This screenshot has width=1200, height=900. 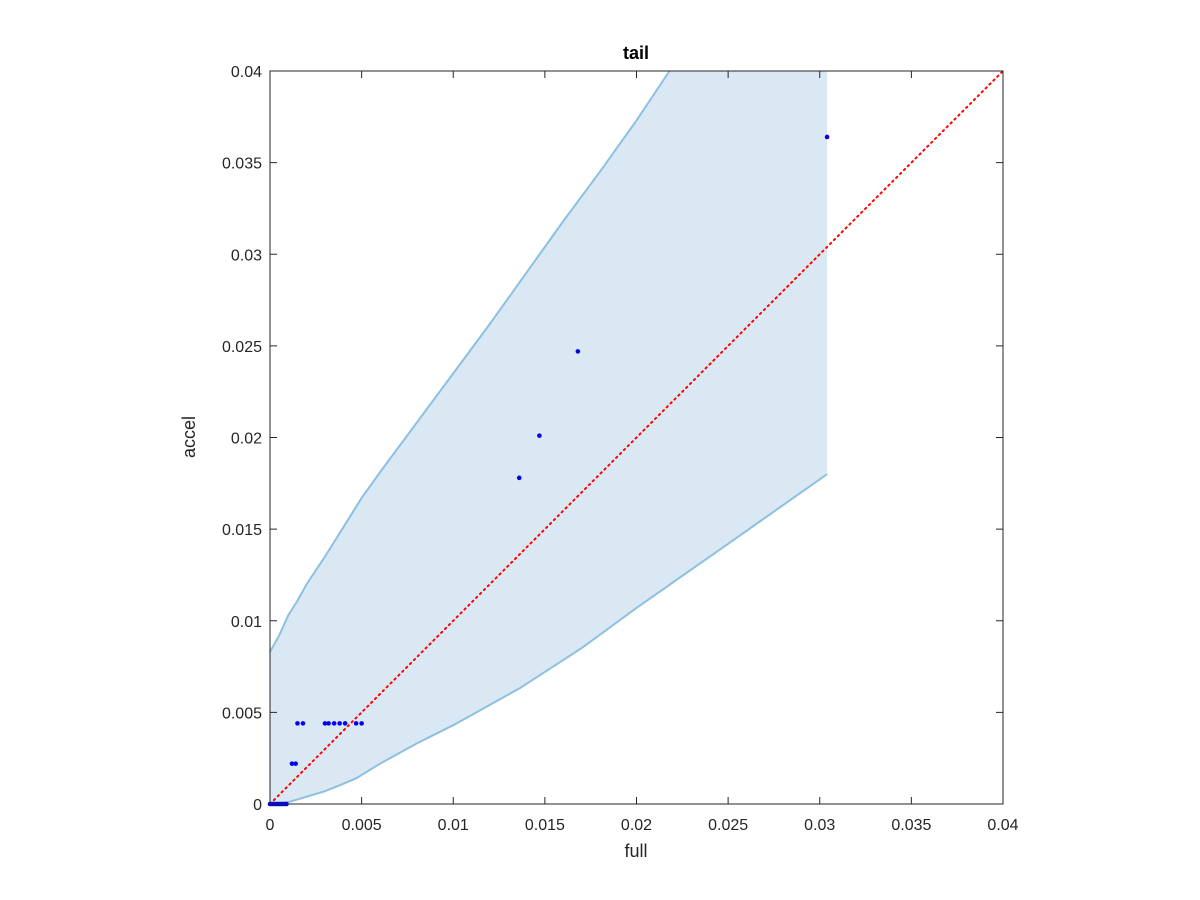 What do you see at coordinates (1002, 825) in the screenshot?
I see `x-tick-label: 0.04` at bounding box center [1002, 825].